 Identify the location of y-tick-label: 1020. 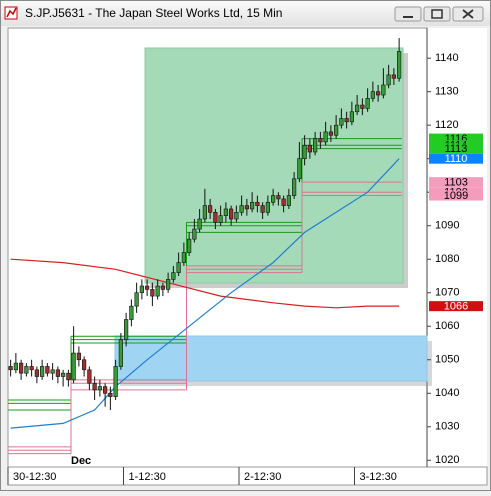
(447, 460).